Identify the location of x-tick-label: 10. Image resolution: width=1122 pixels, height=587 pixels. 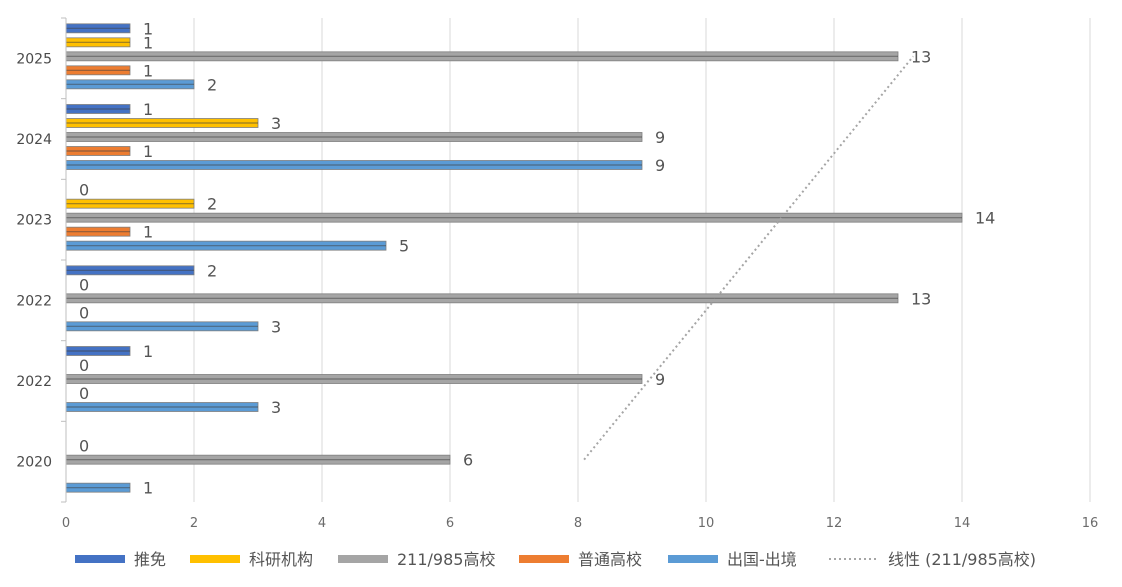
(706, 523).